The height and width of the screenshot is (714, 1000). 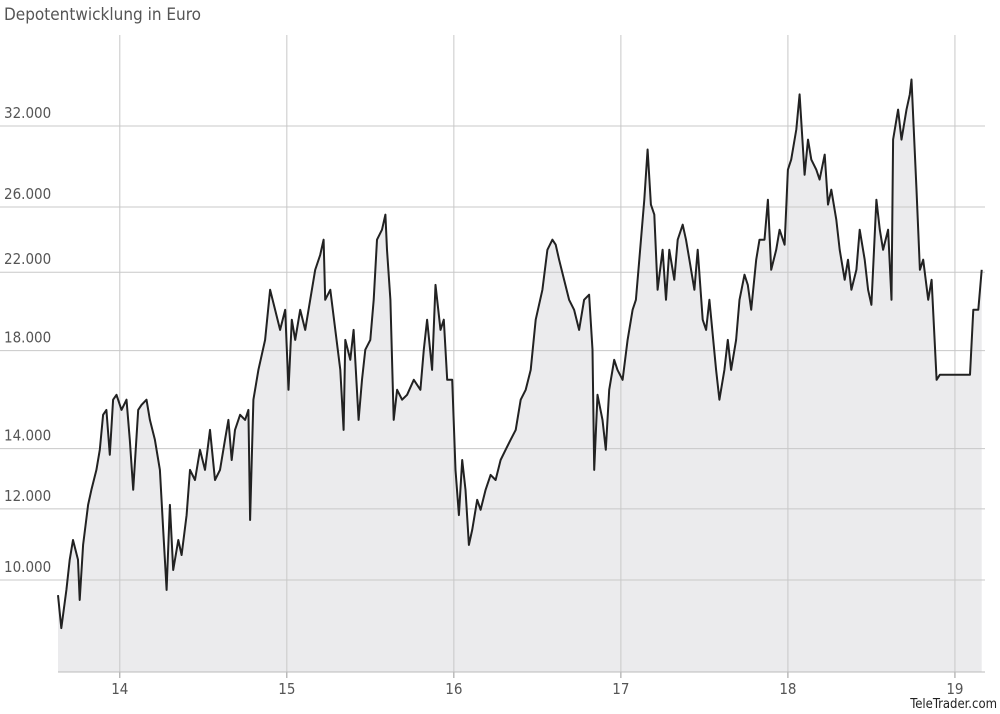 I want to click on y-tick-label: 14.000, so click(x=27, y=436).